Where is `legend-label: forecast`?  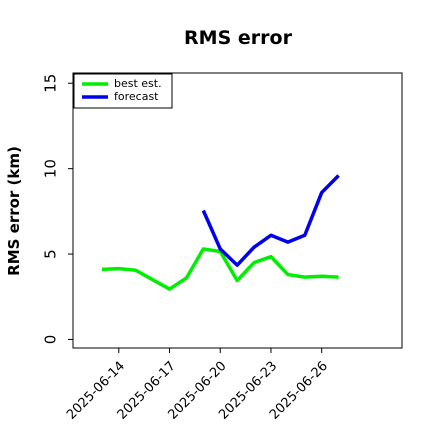
legend-label: forecast is located at coordinates (136, 96).